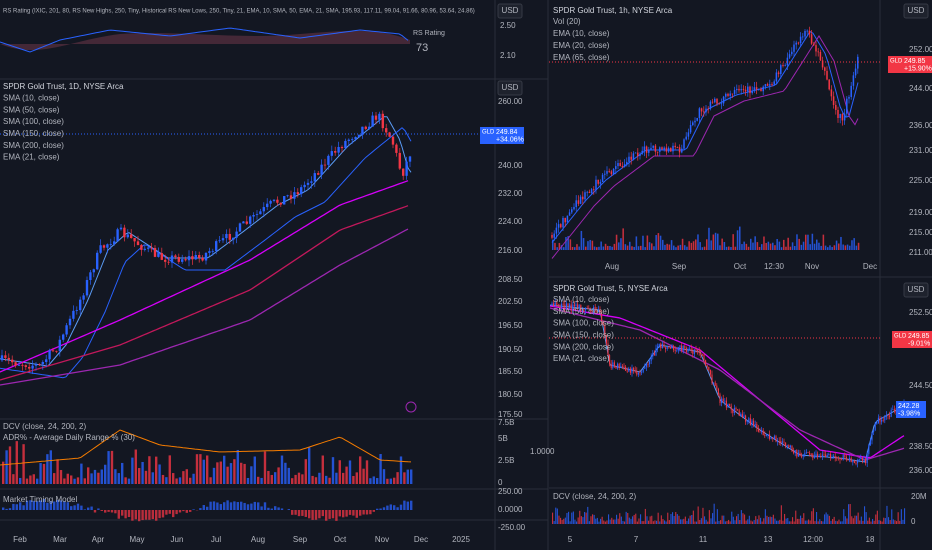 Image resolution: width=932 pixels, height=550 pixels. I want to click on indicator-label: SMA (200, close), so click(33, 145).